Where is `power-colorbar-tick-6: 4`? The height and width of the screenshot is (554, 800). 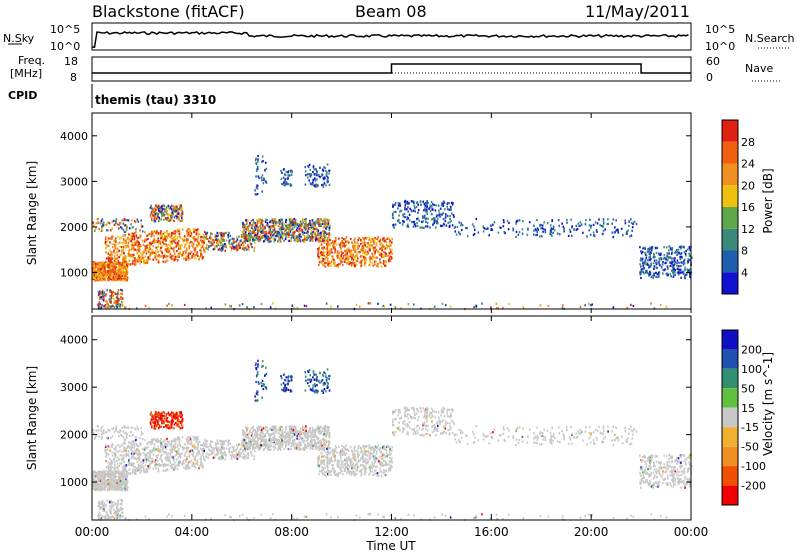 power-colorbar-tick-6: 4 is located at coordinates (744, 272).